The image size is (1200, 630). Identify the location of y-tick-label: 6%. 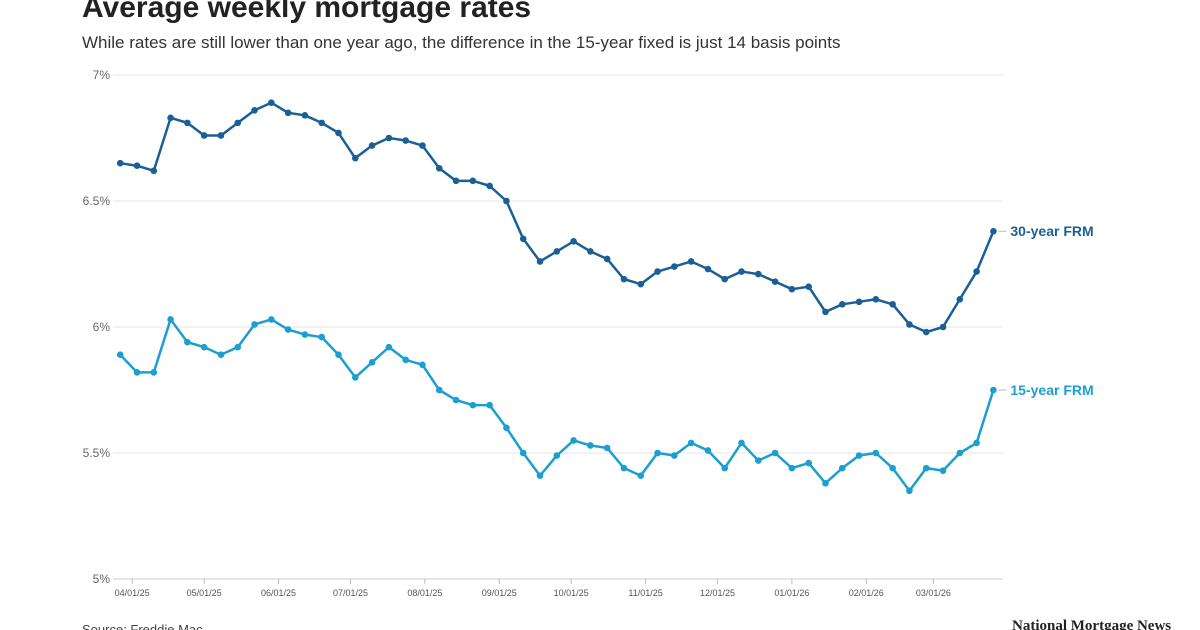
(102, 327).